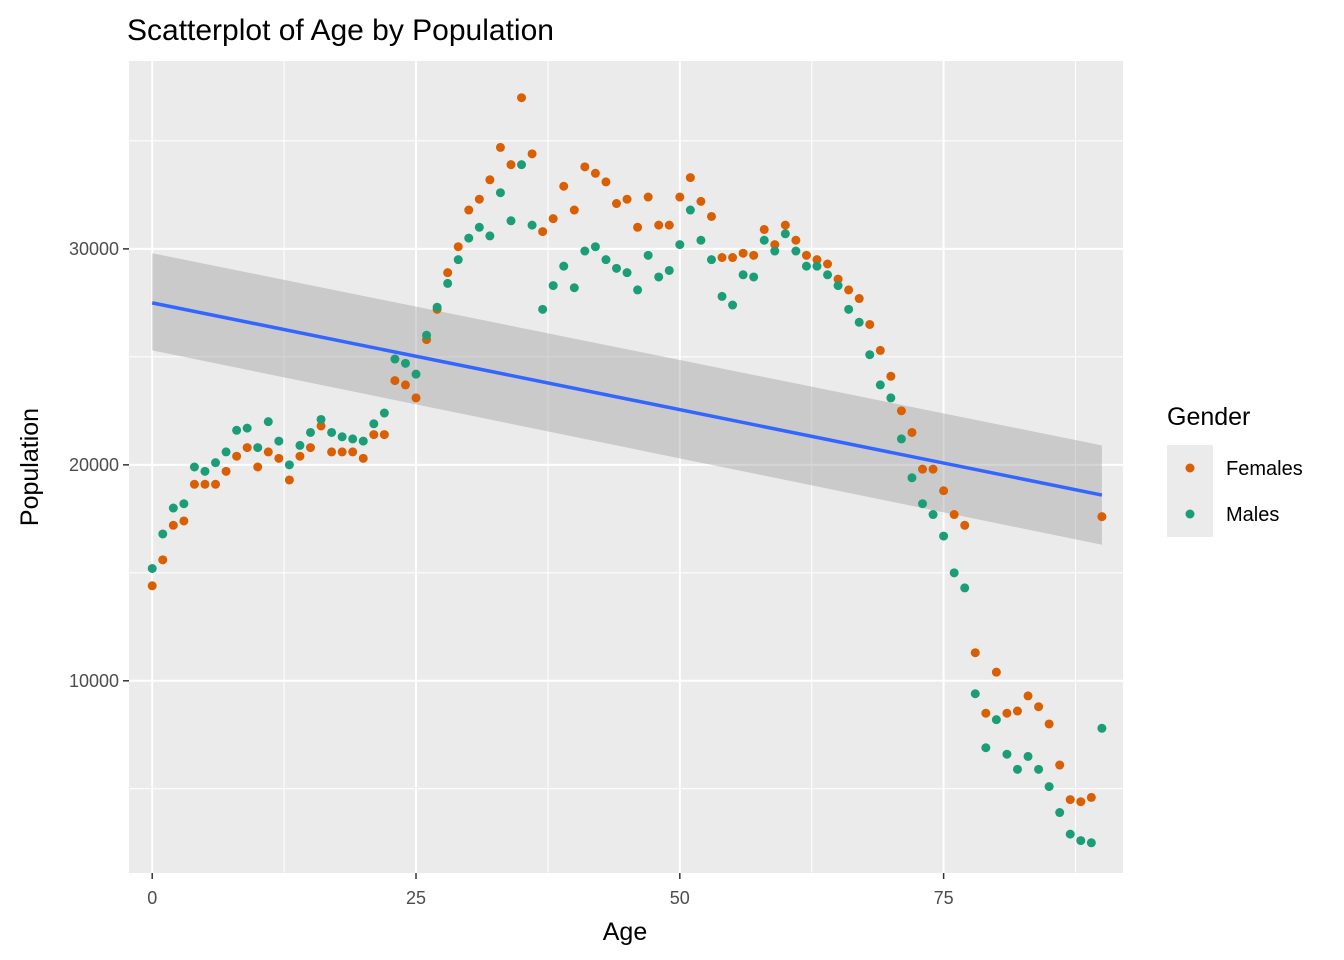 Image resolution: width=1344 pixels, height=960 pixels. What do you see at coordinates (1264, 469) in the screenshot?
I see `legend-label-females: Females` at bounding box center [1264, 469].